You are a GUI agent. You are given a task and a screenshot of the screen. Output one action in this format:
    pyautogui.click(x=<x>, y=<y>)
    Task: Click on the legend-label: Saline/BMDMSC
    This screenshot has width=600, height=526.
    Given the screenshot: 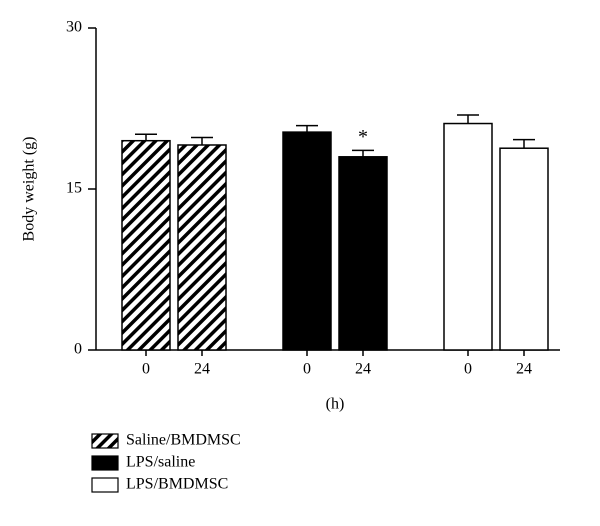 What is the action you would take?
    pyautogui.click(x=183, y=440)
    